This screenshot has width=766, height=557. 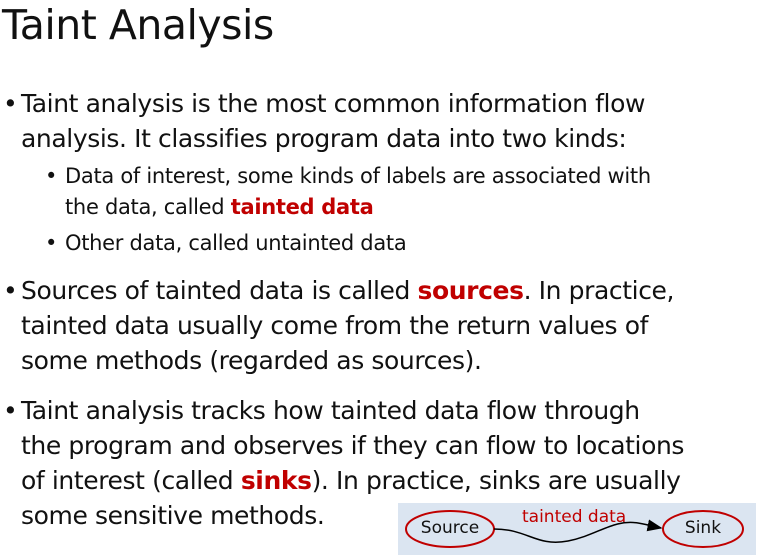 I want to click on slide-title: Taint Analysis, so click(x=138, y=25).